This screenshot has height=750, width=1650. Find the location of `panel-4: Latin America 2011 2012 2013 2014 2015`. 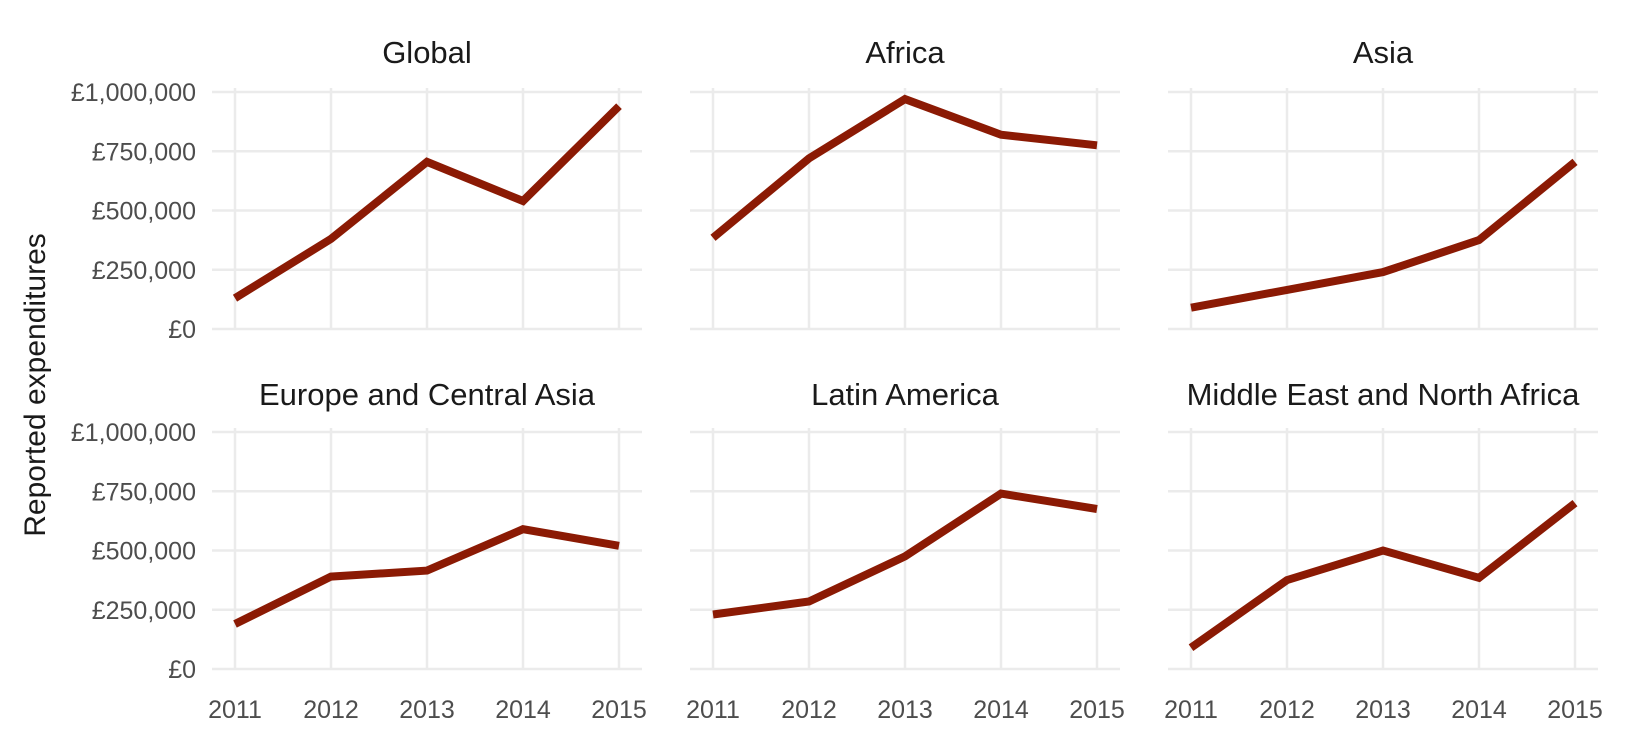

panel-4: Latin America 2011 2012 2013 2014 2015 is located at coordinates (905, 550).